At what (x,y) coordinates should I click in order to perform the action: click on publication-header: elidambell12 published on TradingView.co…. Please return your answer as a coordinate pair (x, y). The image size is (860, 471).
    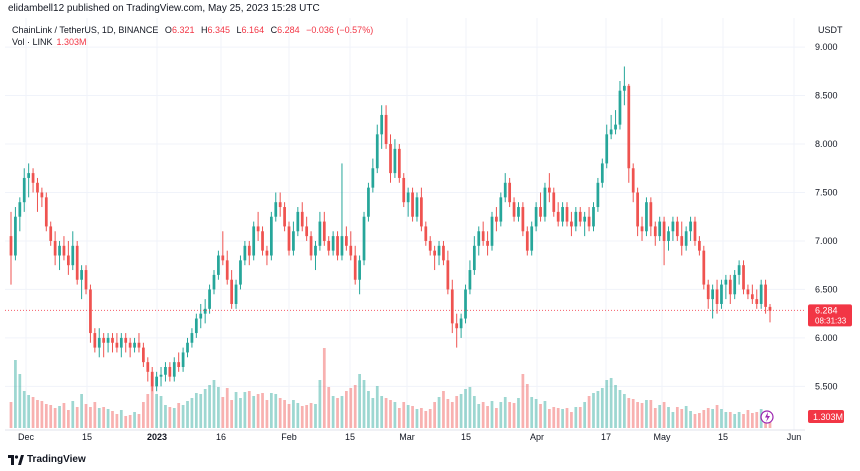
    Looking at the image, I should click on (430, 9).